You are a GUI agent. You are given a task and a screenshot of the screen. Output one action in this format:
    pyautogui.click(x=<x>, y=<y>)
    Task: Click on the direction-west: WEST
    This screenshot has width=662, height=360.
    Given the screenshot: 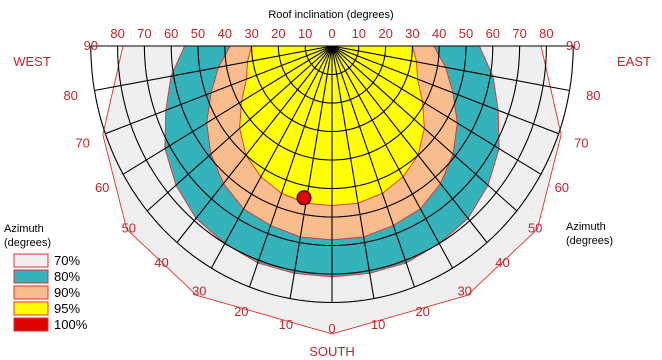 What is the action you would take?
    pyautogui.click(x=32, y=61)
    